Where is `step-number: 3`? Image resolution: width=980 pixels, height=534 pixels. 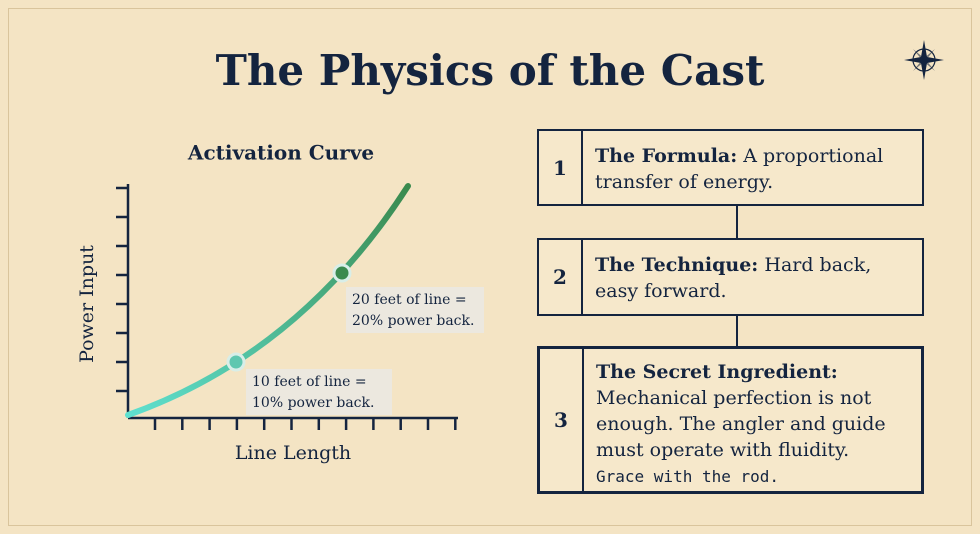 step-number: 3 is located at coordinates (562, 420).